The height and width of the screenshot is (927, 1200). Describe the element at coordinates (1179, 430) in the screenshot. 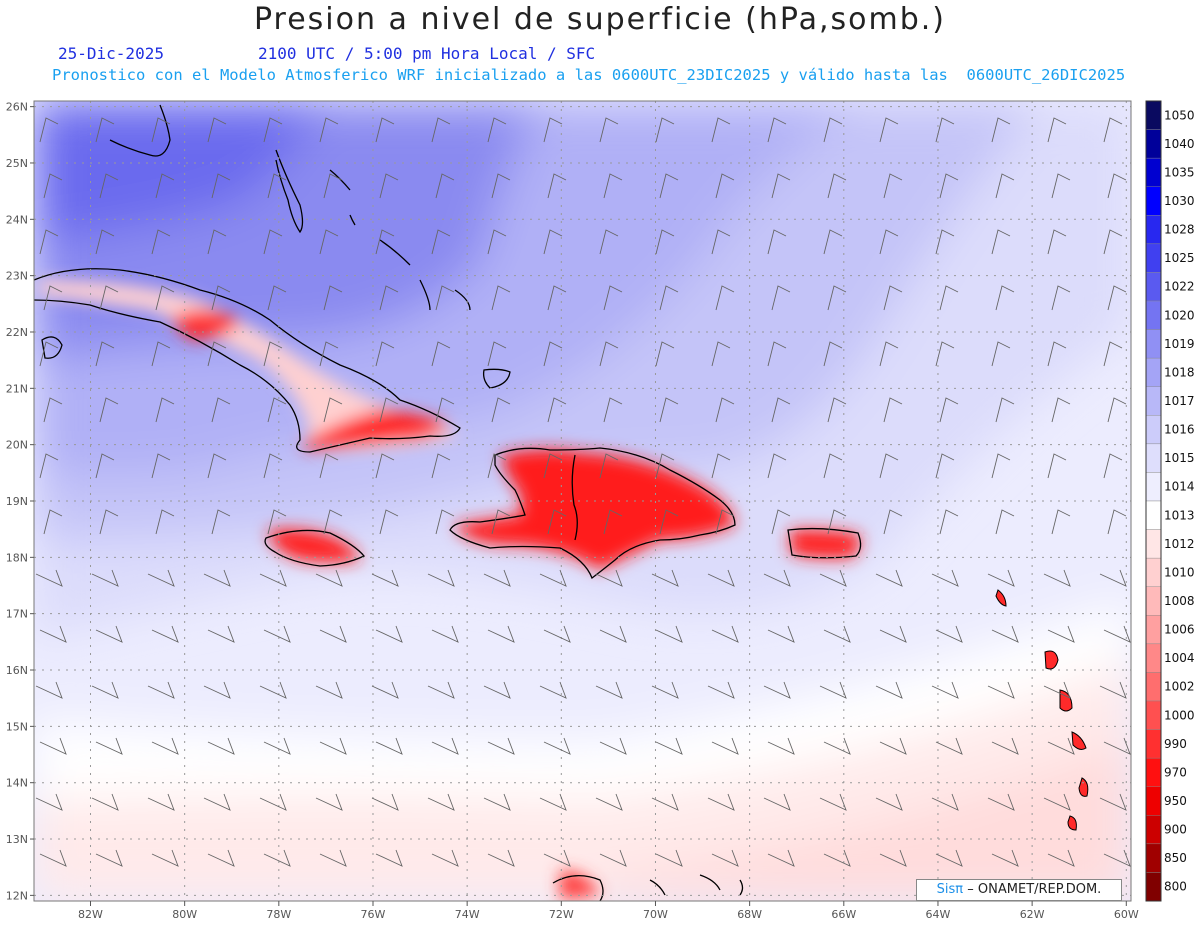

I see `colorbar-label: 1016` at that location.